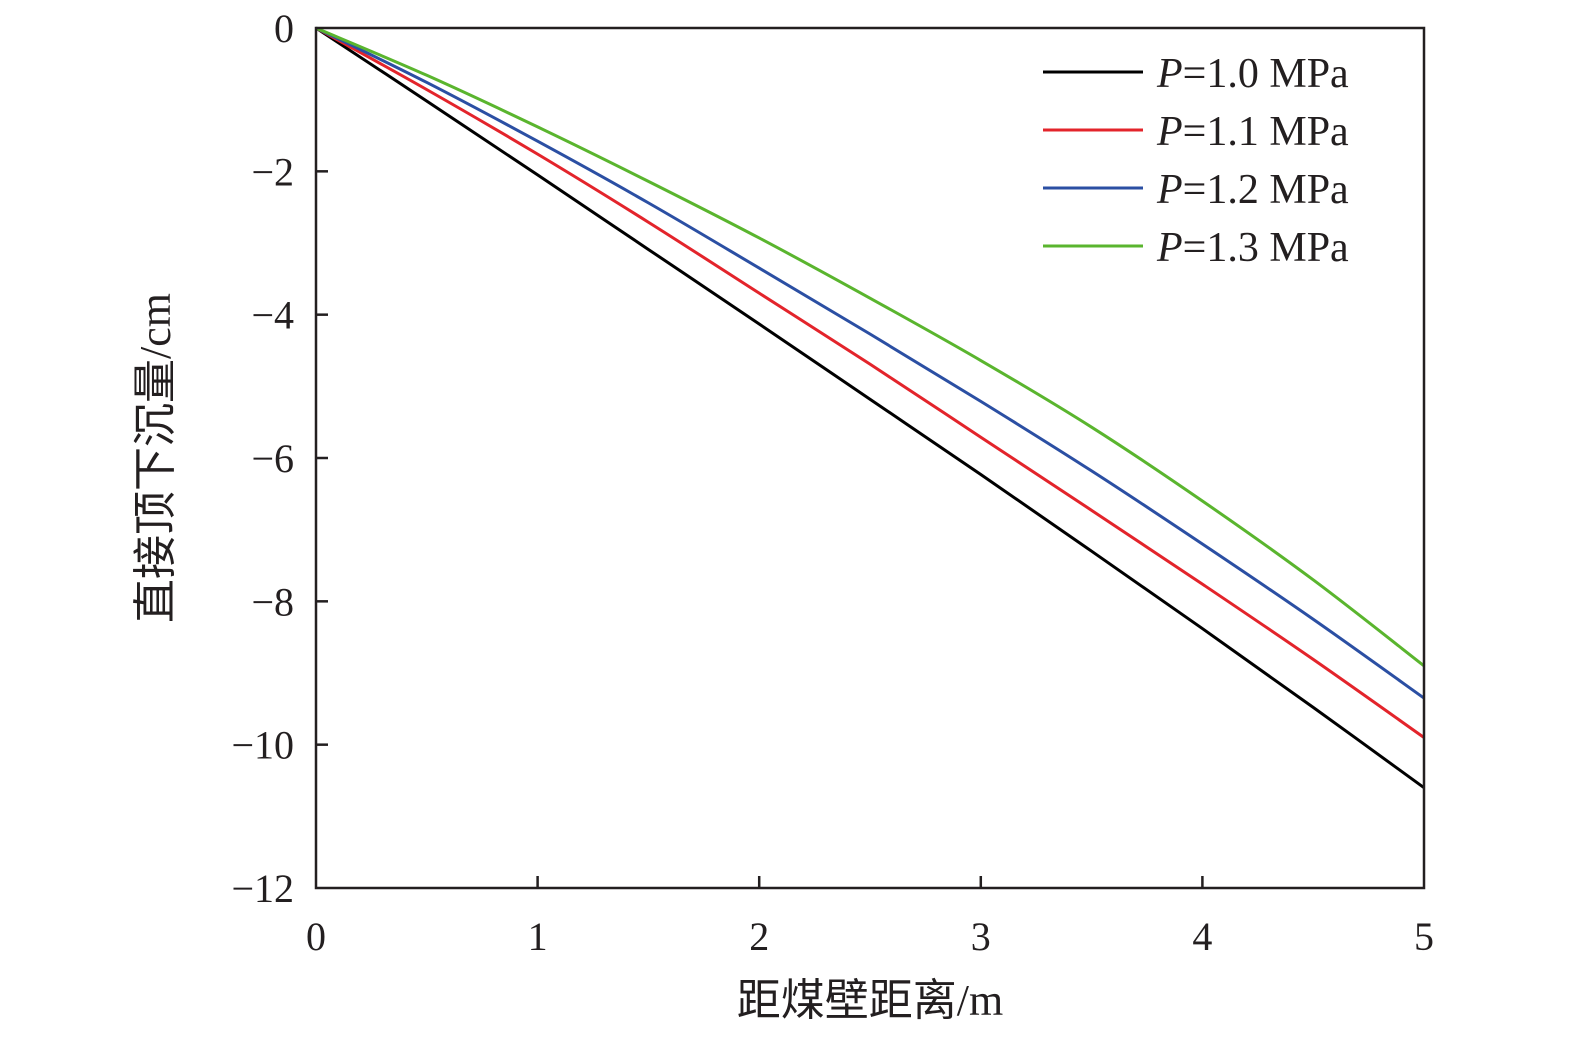 Image resolution: width=1575 pixels, height=1039 pixels. I want to click on y-tick-label: −12, so click(262, 888).